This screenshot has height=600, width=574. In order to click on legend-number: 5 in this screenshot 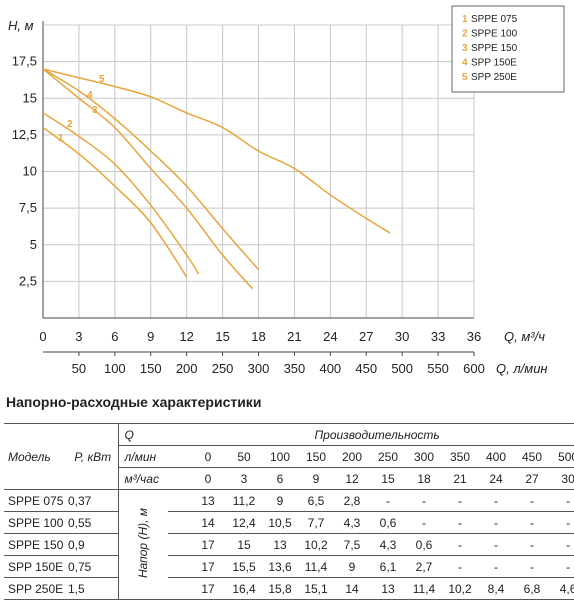, I will do `click(465, 77)`.